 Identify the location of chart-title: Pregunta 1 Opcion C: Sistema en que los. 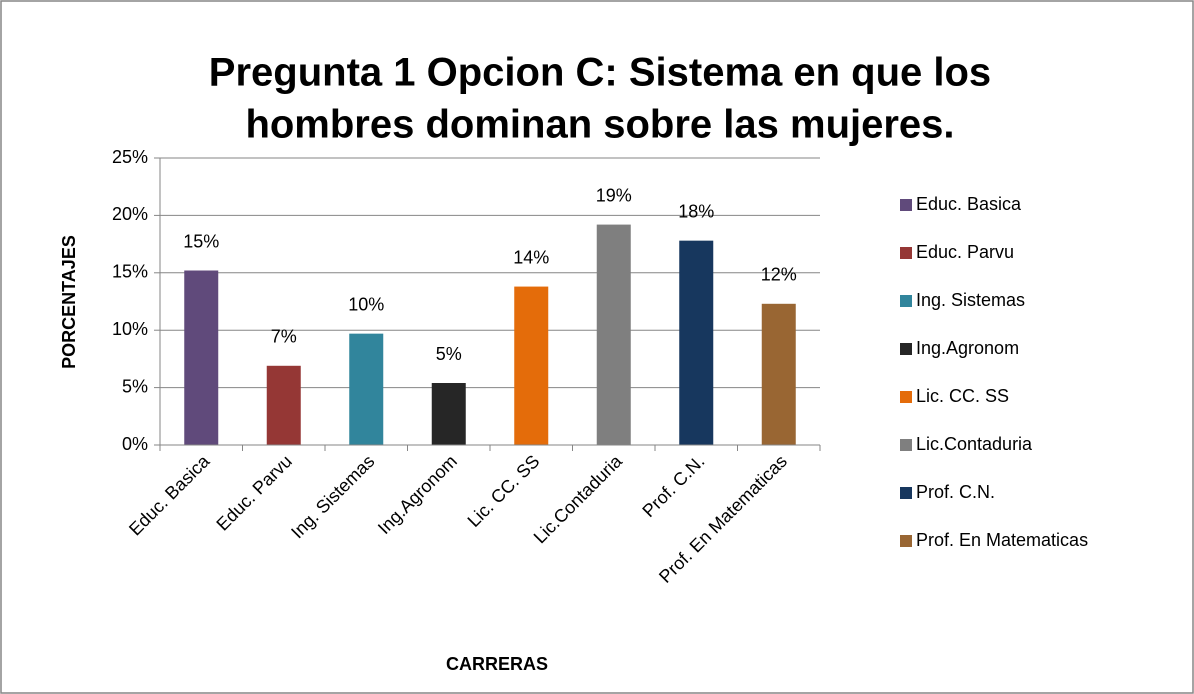
(600, 73).